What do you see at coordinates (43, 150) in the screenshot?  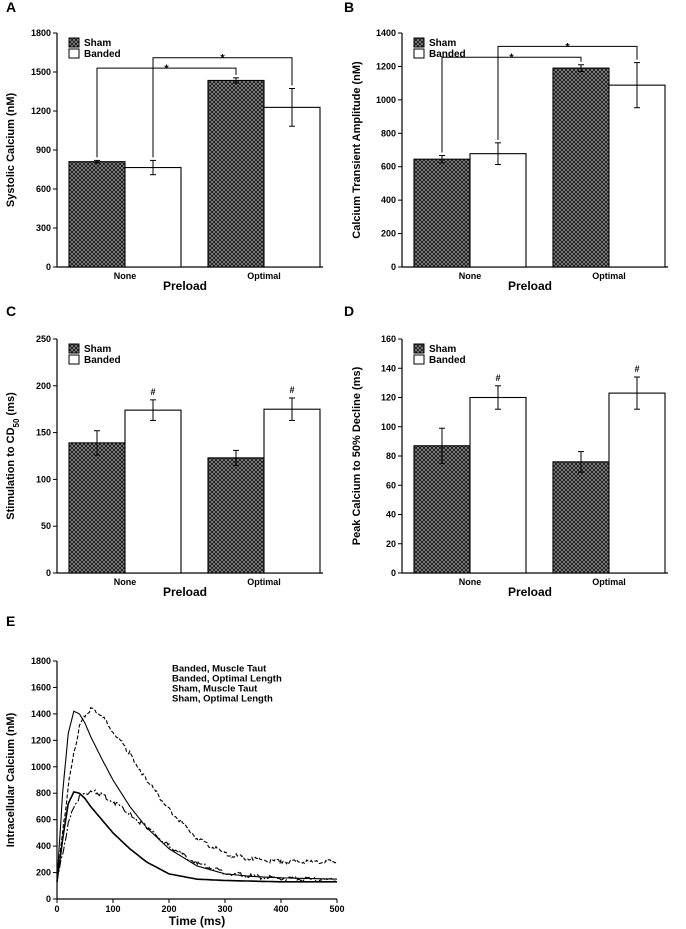 I see `y-tick-label: 900` at bounding box center [43, 150].